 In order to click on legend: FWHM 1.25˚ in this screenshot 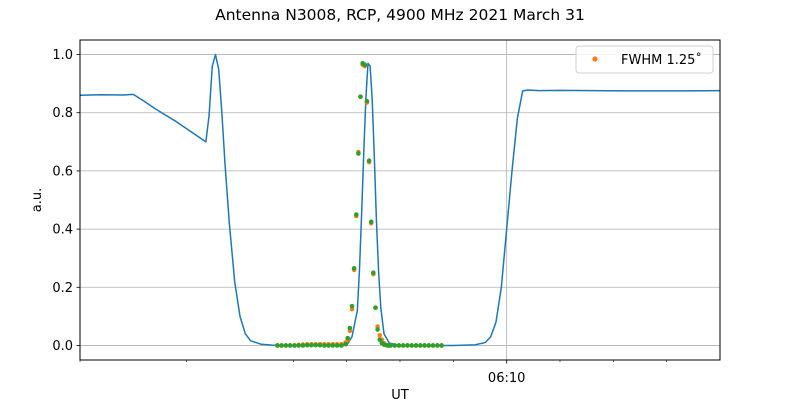, I will do `click(644, 59)`.